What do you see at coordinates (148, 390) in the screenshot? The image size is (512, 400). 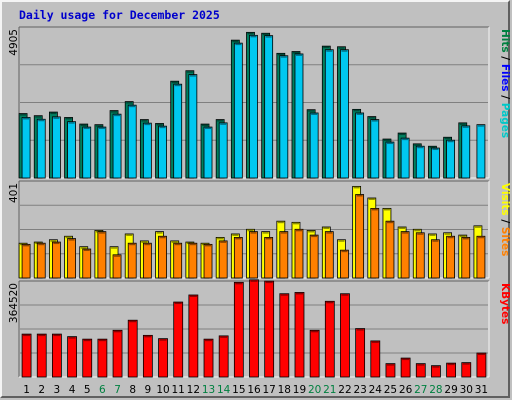 I see `x-tick-label-day-9: 9` at bounding box center [148, 390].